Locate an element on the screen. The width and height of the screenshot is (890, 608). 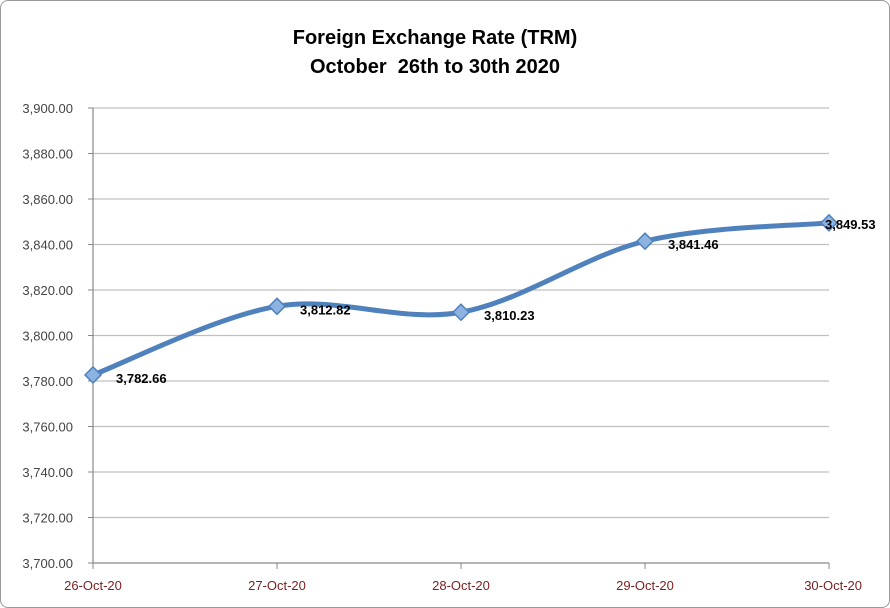
y-tick-label: 3,780.00 is located at coordinates (47, 381).